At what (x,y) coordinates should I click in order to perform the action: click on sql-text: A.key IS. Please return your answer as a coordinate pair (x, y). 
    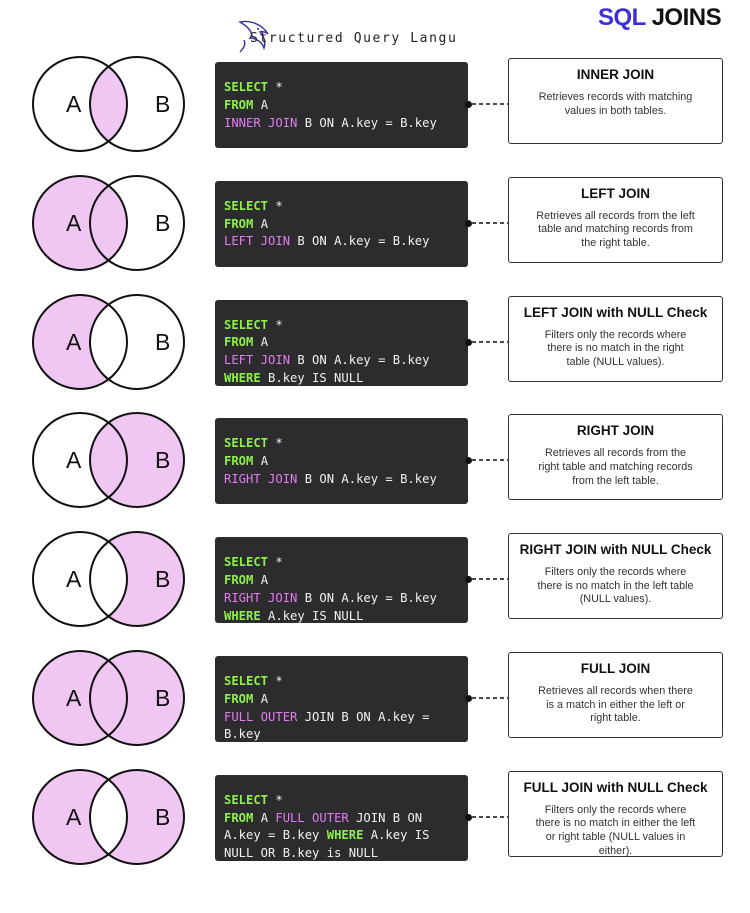
    Looking at the image, I should click on (396, 835).